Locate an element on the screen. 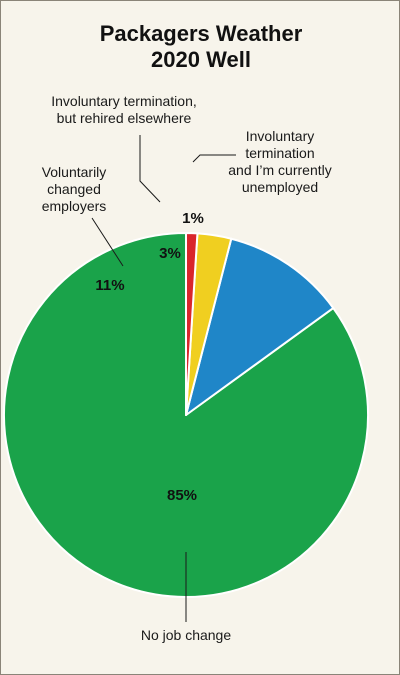 This screenshot has height=675, width=400. category-label-line: No job change is located at coordinates (186, 635).